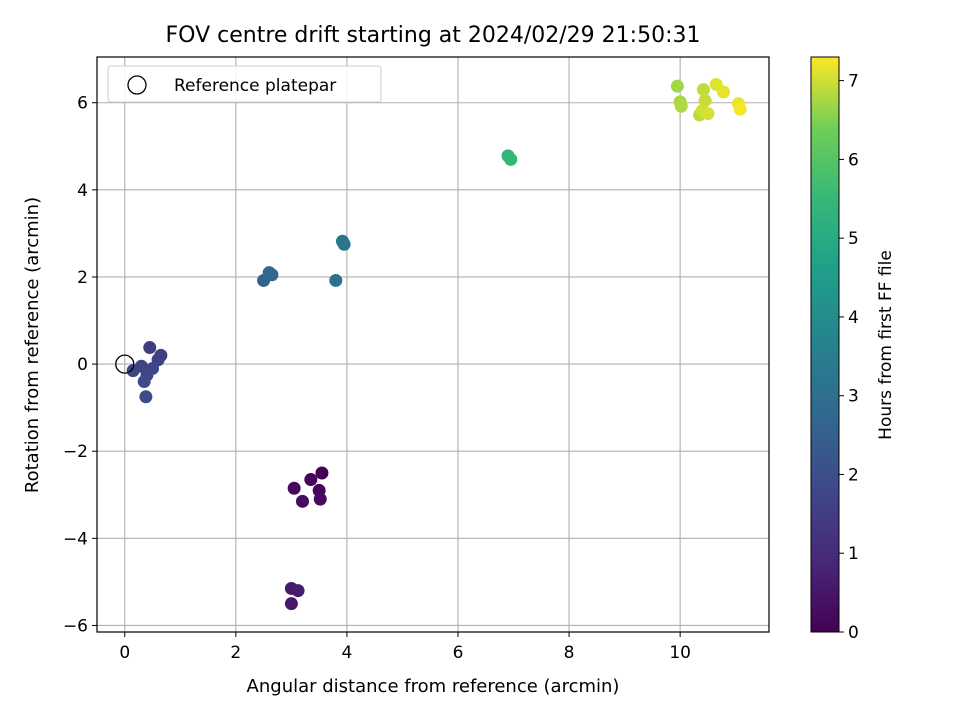 The width and height of the screenshot is (960, 720). I want to click on x-tick-label: 6, so click(458, 653).